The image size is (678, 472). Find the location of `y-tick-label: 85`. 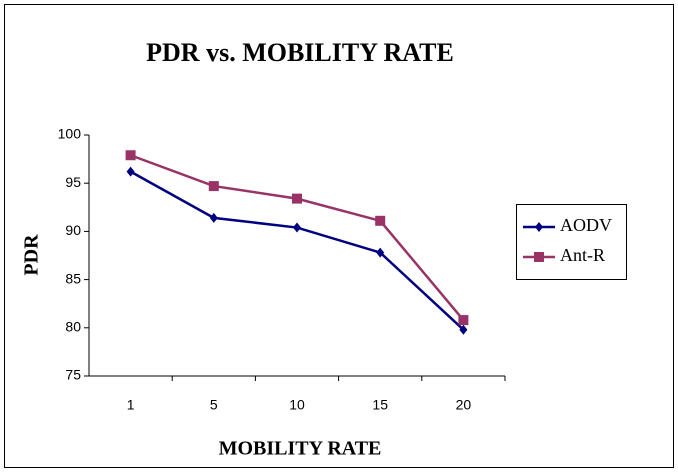

y-tick-label: 85 is located at coordinates (73, 278).